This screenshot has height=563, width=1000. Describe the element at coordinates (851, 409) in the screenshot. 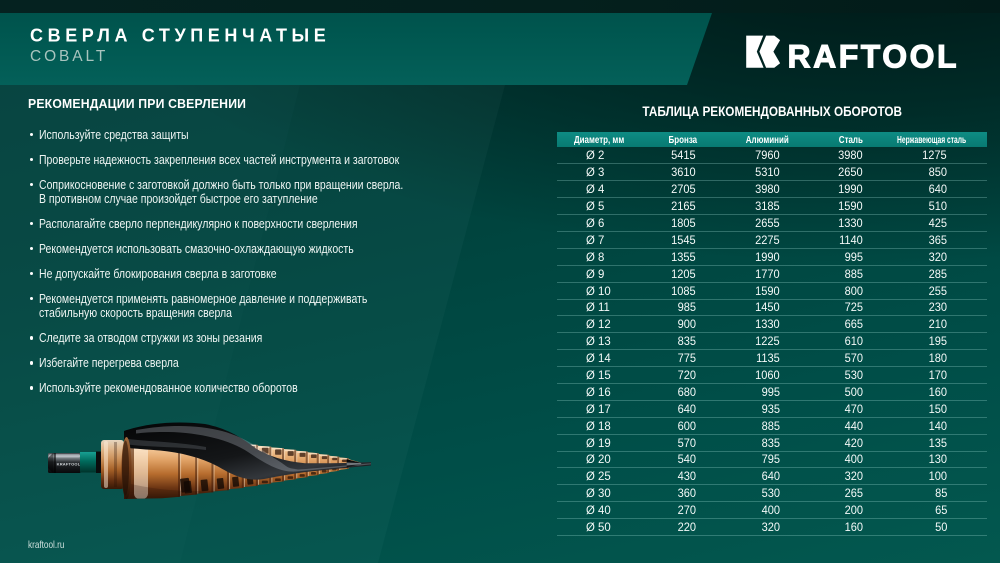

I see `cell-steel: 470` at that location.